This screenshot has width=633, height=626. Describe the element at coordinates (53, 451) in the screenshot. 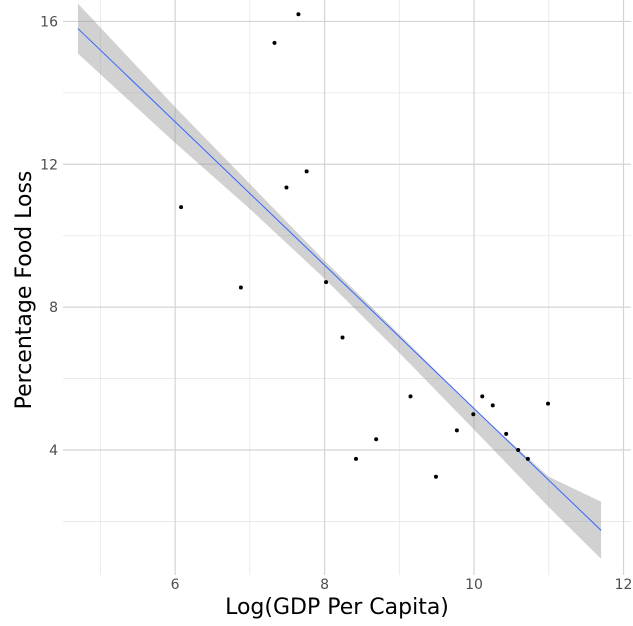

I see `y-tick-label: 4` at that location.